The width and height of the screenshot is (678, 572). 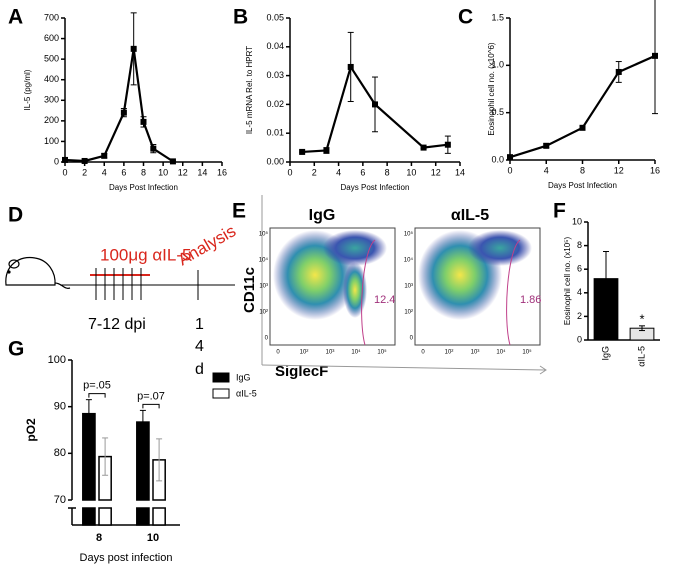 What do you see at coordinates (27, 89) in the screenshot?
I see `y-axis-label: IL-5 (pg/ml)` at bounding box center [27, 89].